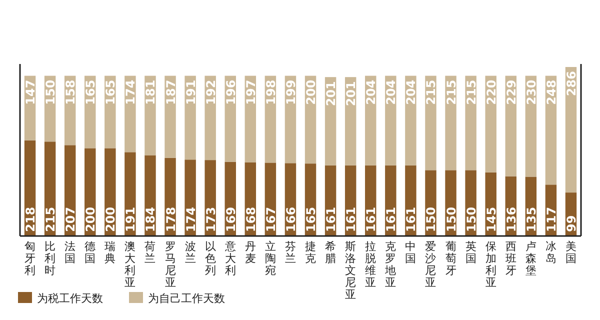  Describe the element at coordinates (50, 258) in the screenshot. I see `x-tick-label: 比利时` at that location.